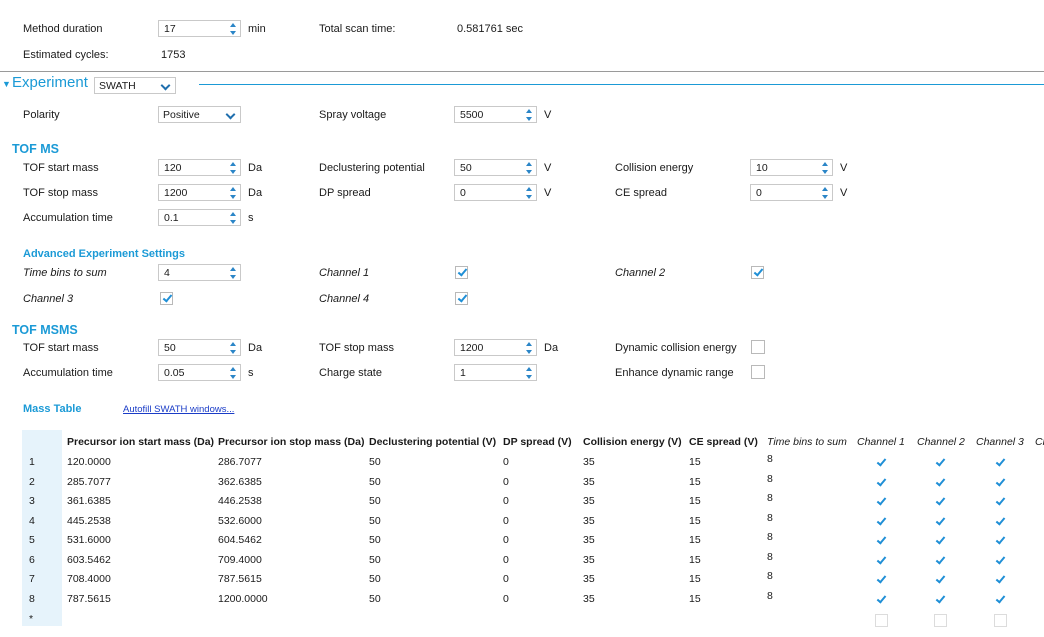 This screenshot has height=637, width=1044. What do you see at coordinates (89, 462) in the screenshot?
I see `start-mass-cell: 120.0000` at bounding box center [89, 462].